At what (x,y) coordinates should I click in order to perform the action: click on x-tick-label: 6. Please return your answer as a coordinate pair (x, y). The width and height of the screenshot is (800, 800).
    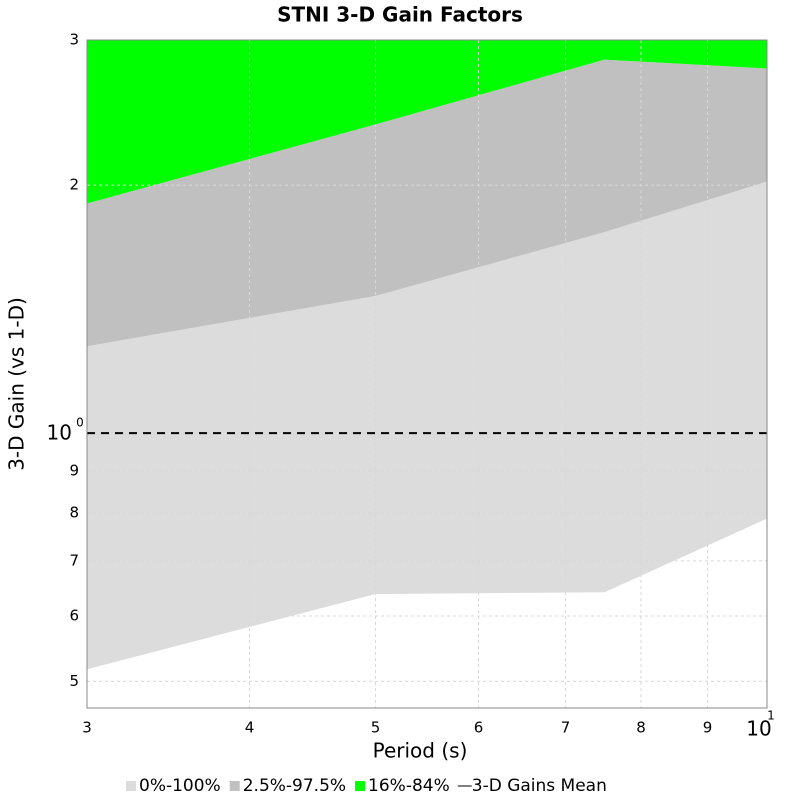
    Looking at the image, I should click on (479, 728).